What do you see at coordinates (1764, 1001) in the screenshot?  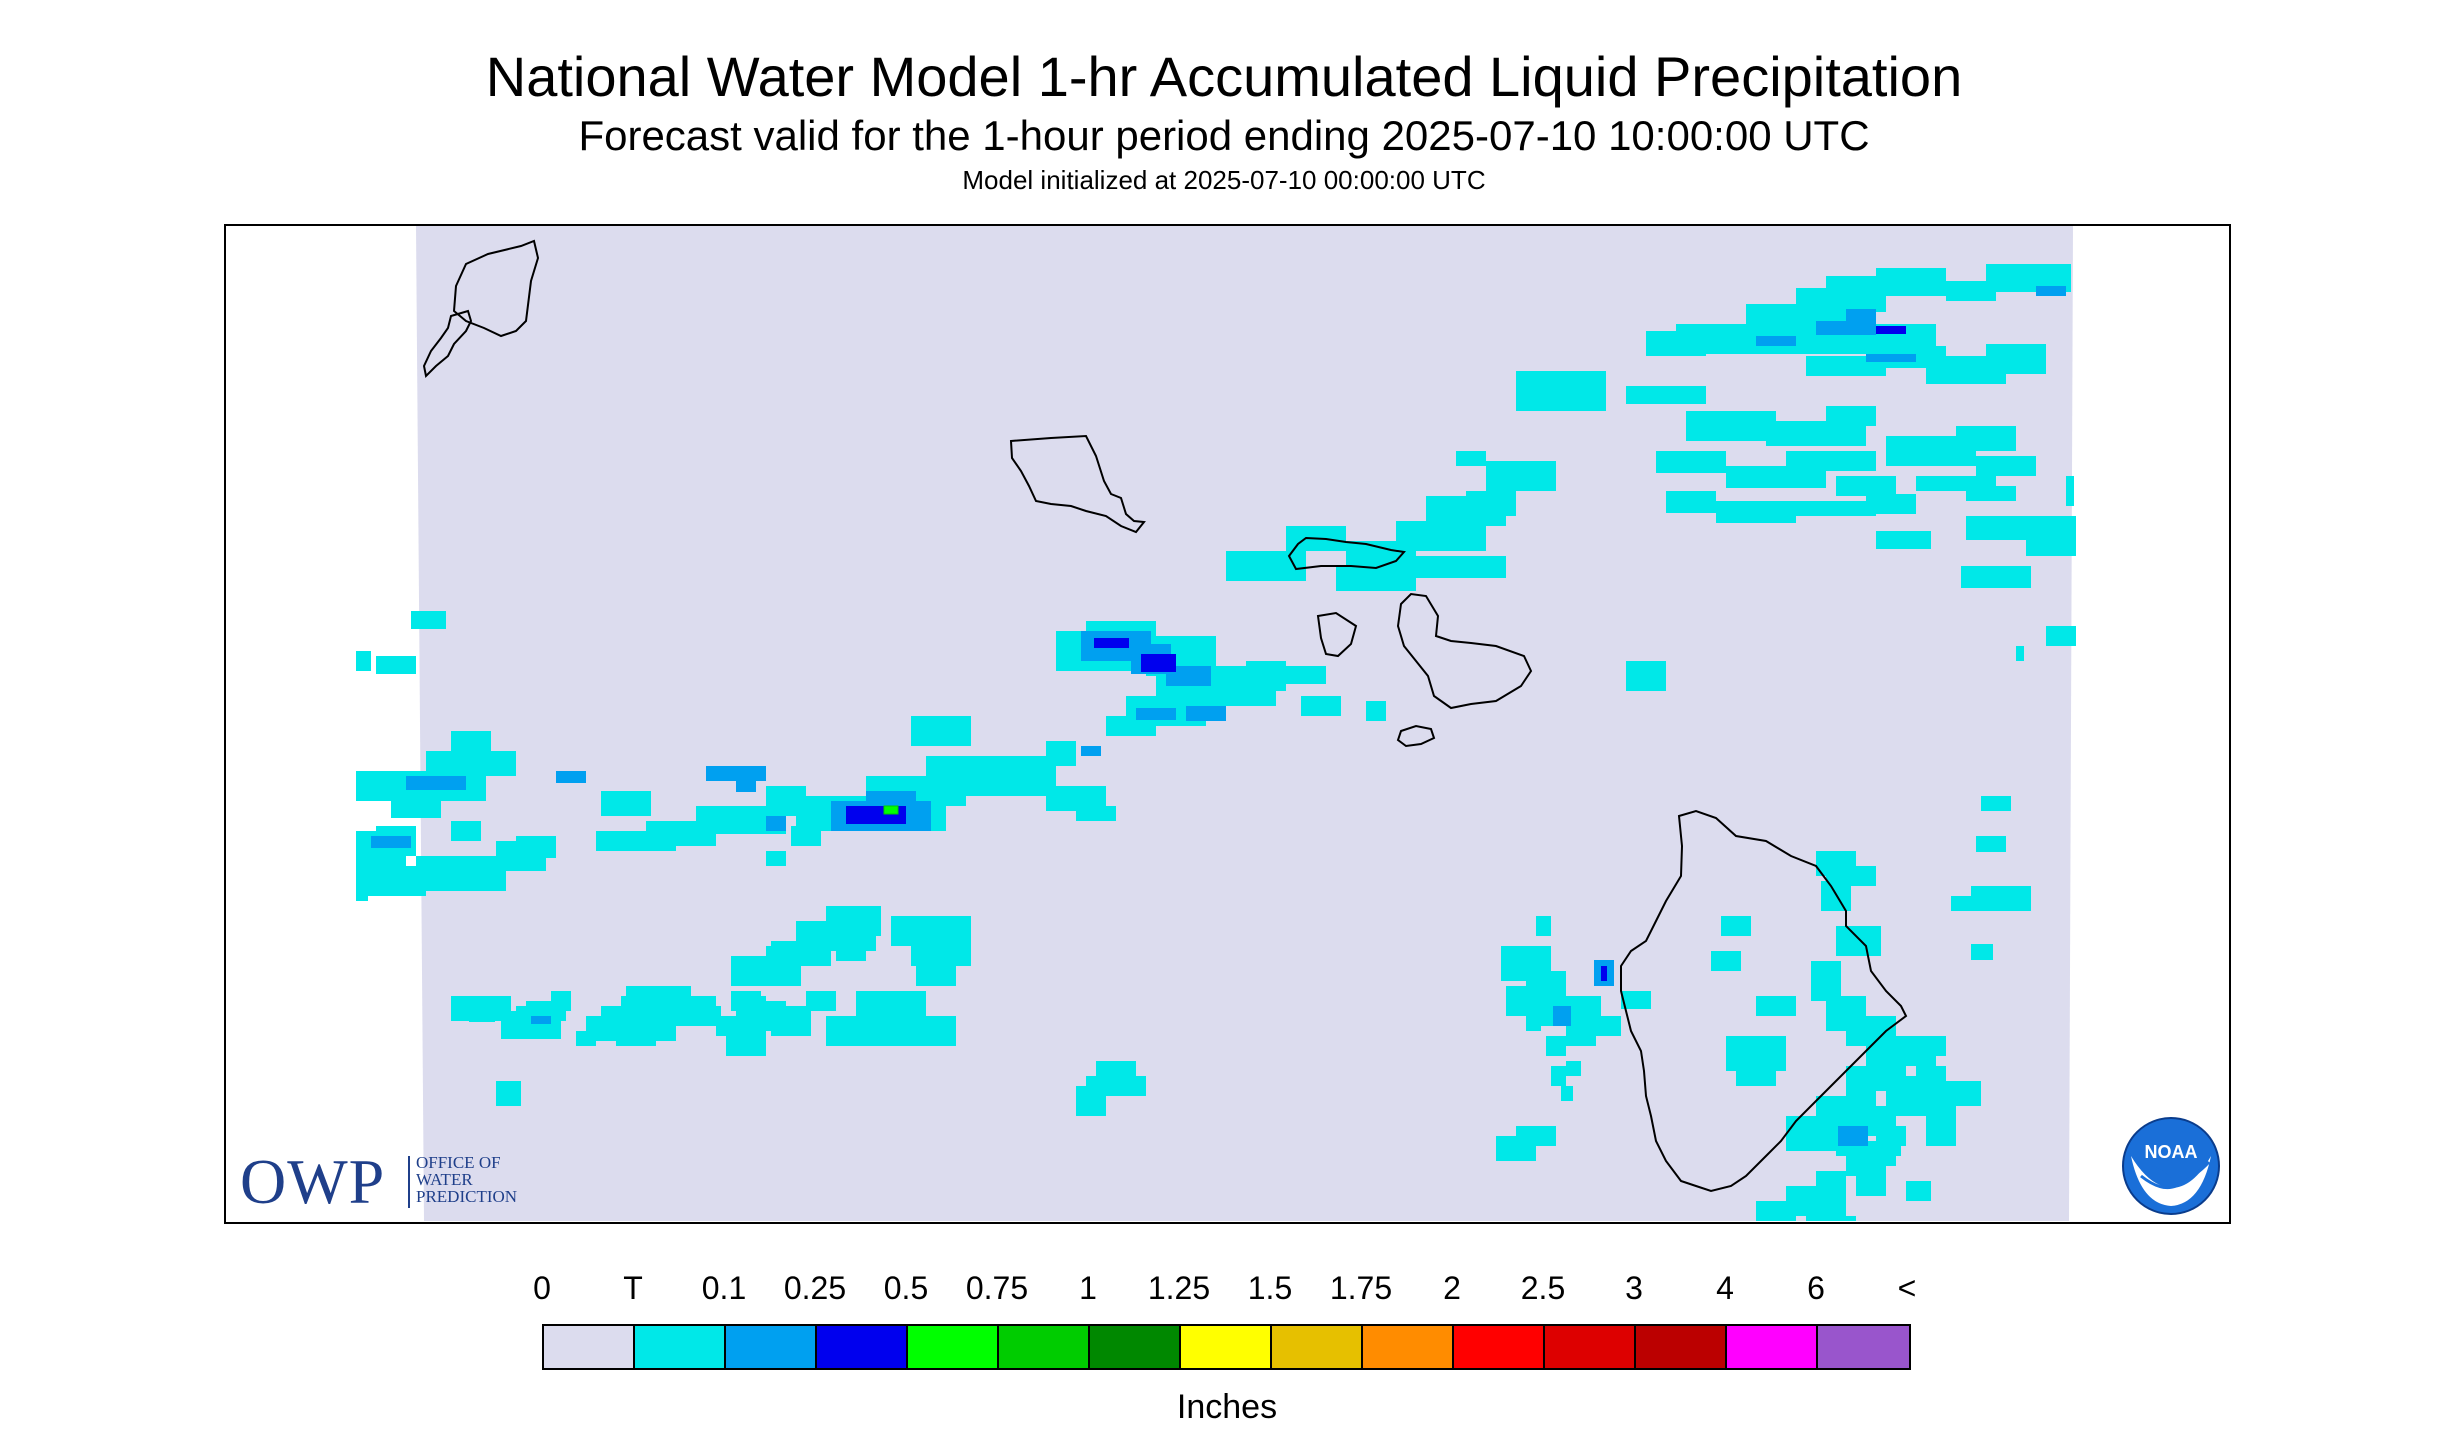 I see `hawaii-coastline` at bounding box center [1764, 1001].